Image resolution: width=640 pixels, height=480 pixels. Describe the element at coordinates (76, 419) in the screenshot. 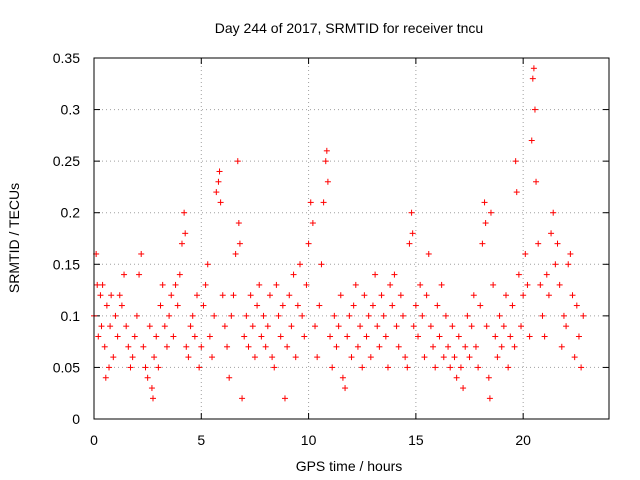

I see `y-tick-label: 0` at that location.